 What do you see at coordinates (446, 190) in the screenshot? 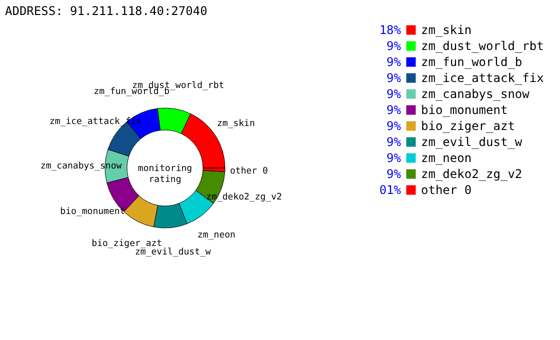
I see `legend-label: other 0` at bounding box center [446, 190].